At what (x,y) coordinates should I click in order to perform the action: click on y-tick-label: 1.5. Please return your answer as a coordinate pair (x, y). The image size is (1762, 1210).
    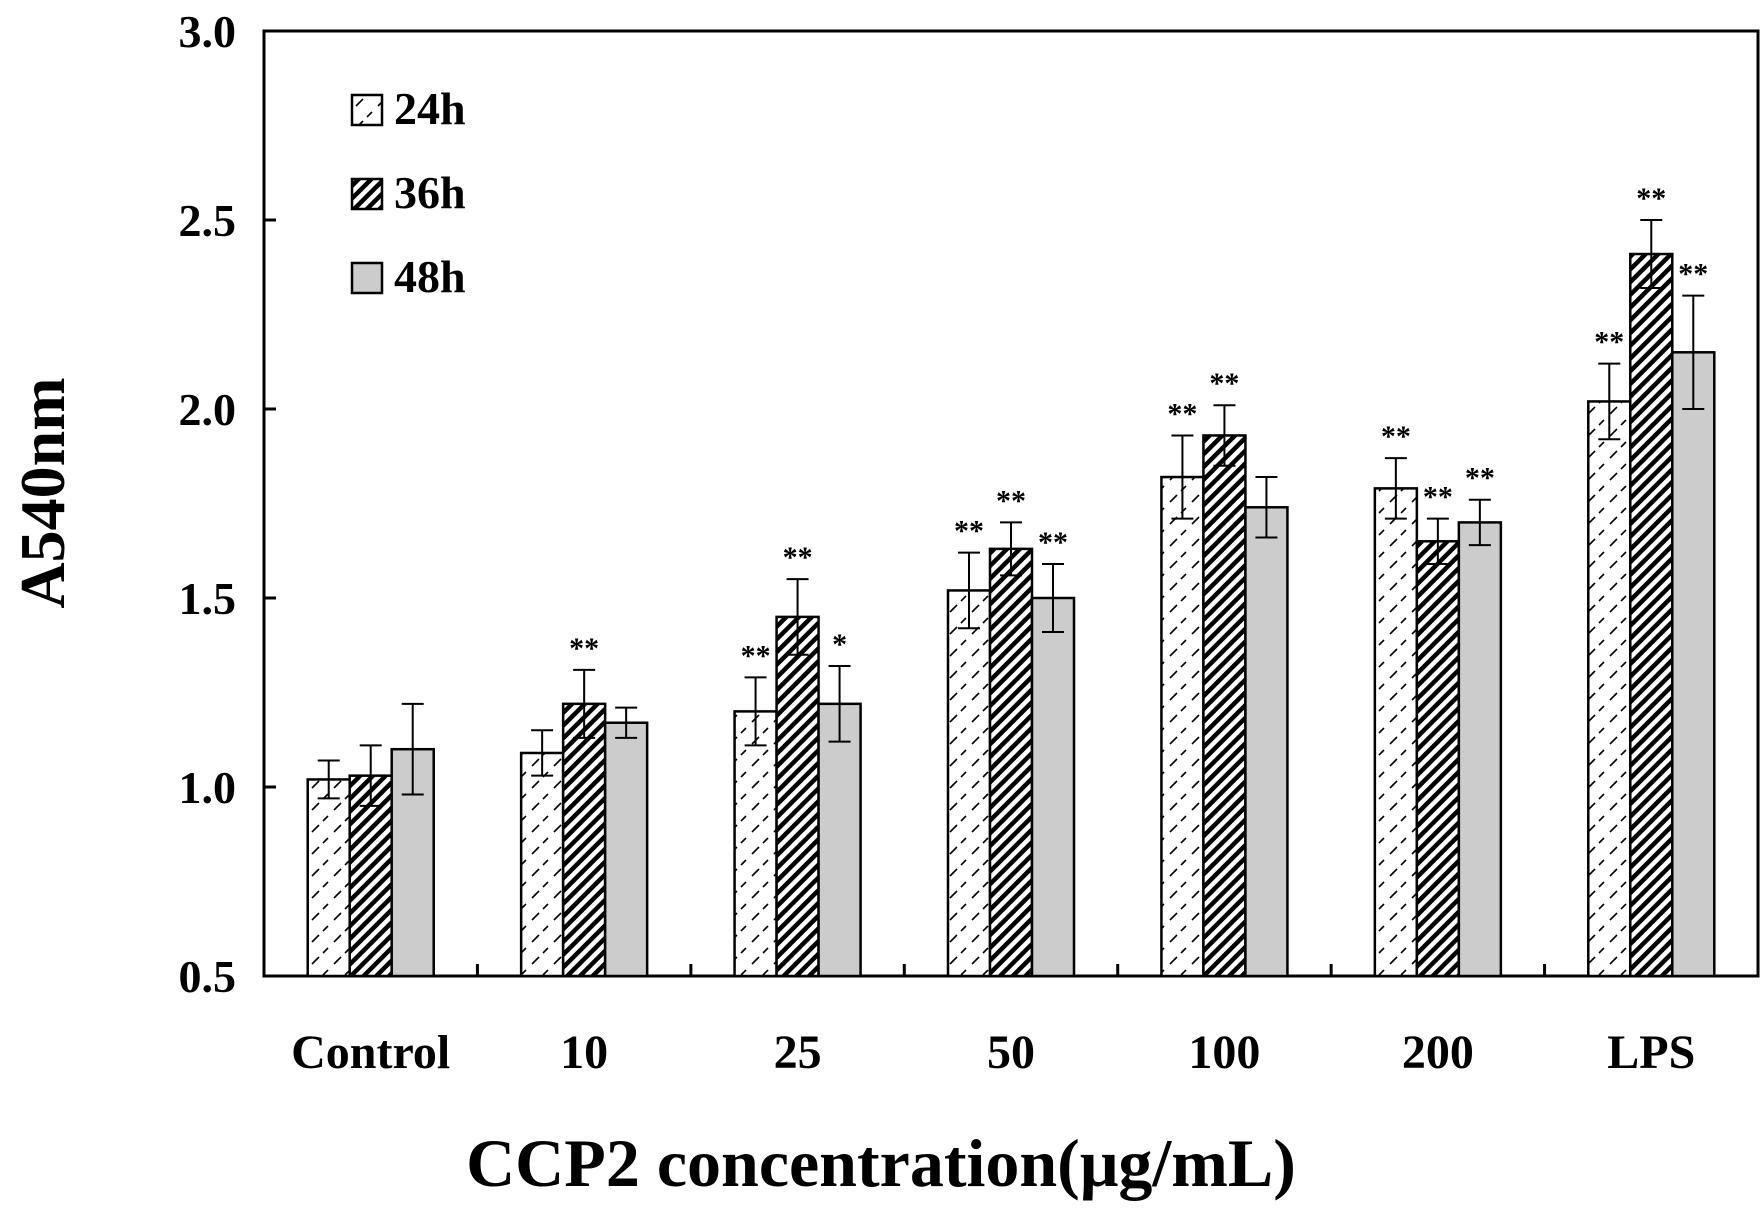
    Looking at the image, I should click on (208, 598).